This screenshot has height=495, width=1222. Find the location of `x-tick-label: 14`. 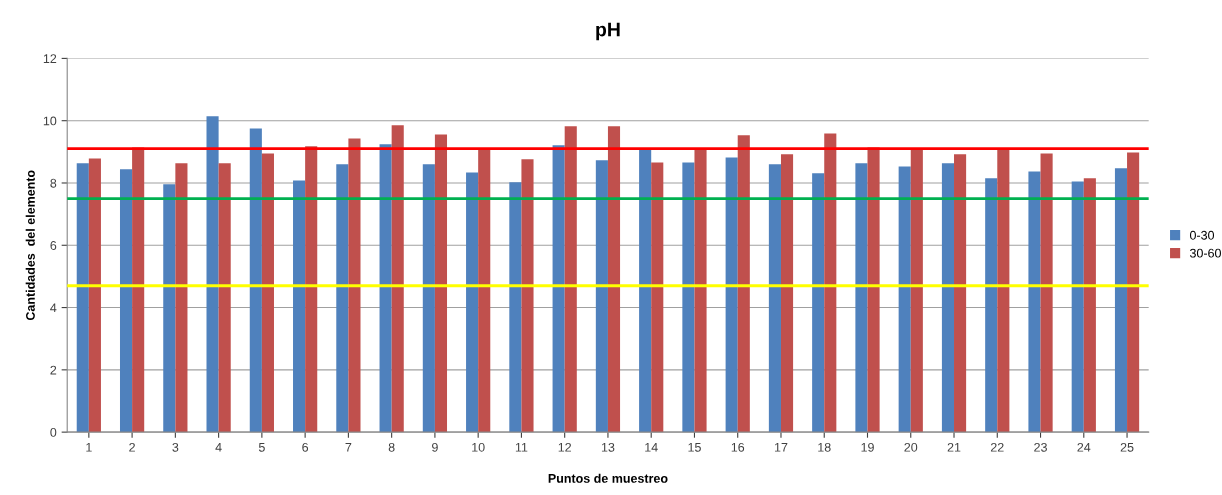

x-tick-label: 14 is located at coordinates (651, 447).